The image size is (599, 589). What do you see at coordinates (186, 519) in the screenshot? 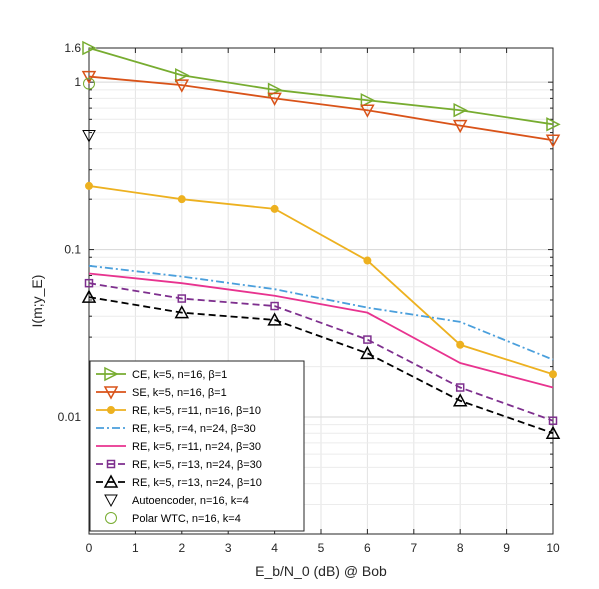
I see `legend-entry-label: Polar WTC, n=16, k=4` at bounding box center [186, 519].